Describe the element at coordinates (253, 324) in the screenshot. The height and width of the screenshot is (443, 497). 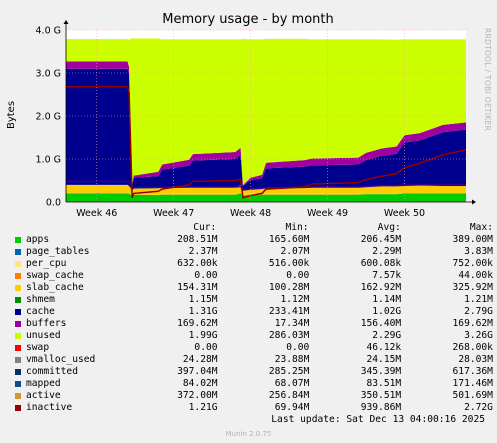
I see `legend-row-buffers: buffers 169.62M 17.34M 156.40M 169.62M` at that location.